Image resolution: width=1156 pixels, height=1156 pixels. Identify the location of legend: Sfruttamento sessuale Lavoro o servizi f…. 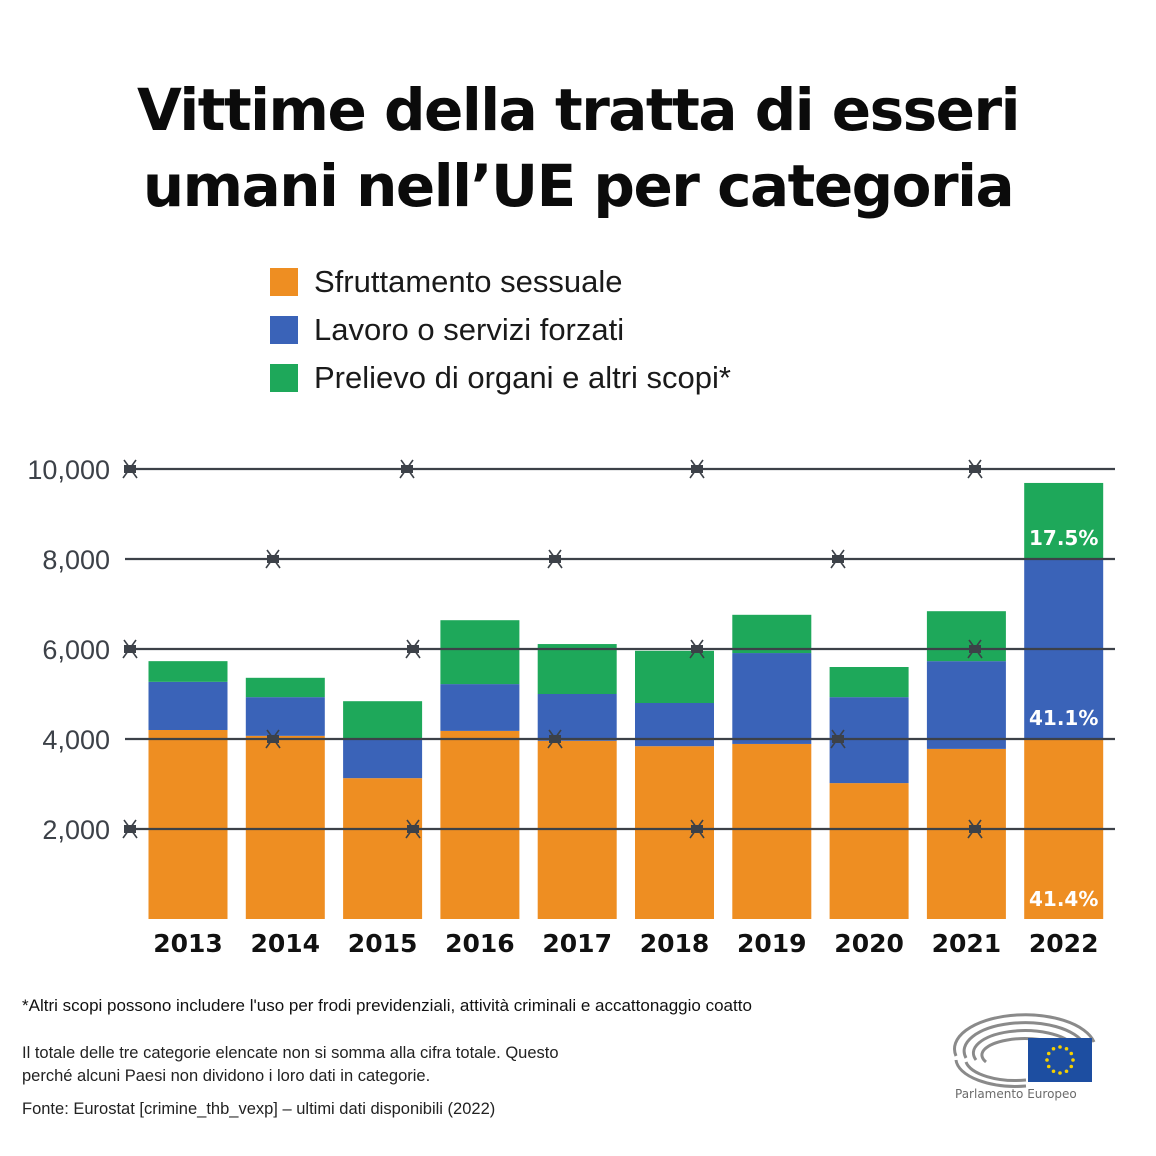
(500, 330).